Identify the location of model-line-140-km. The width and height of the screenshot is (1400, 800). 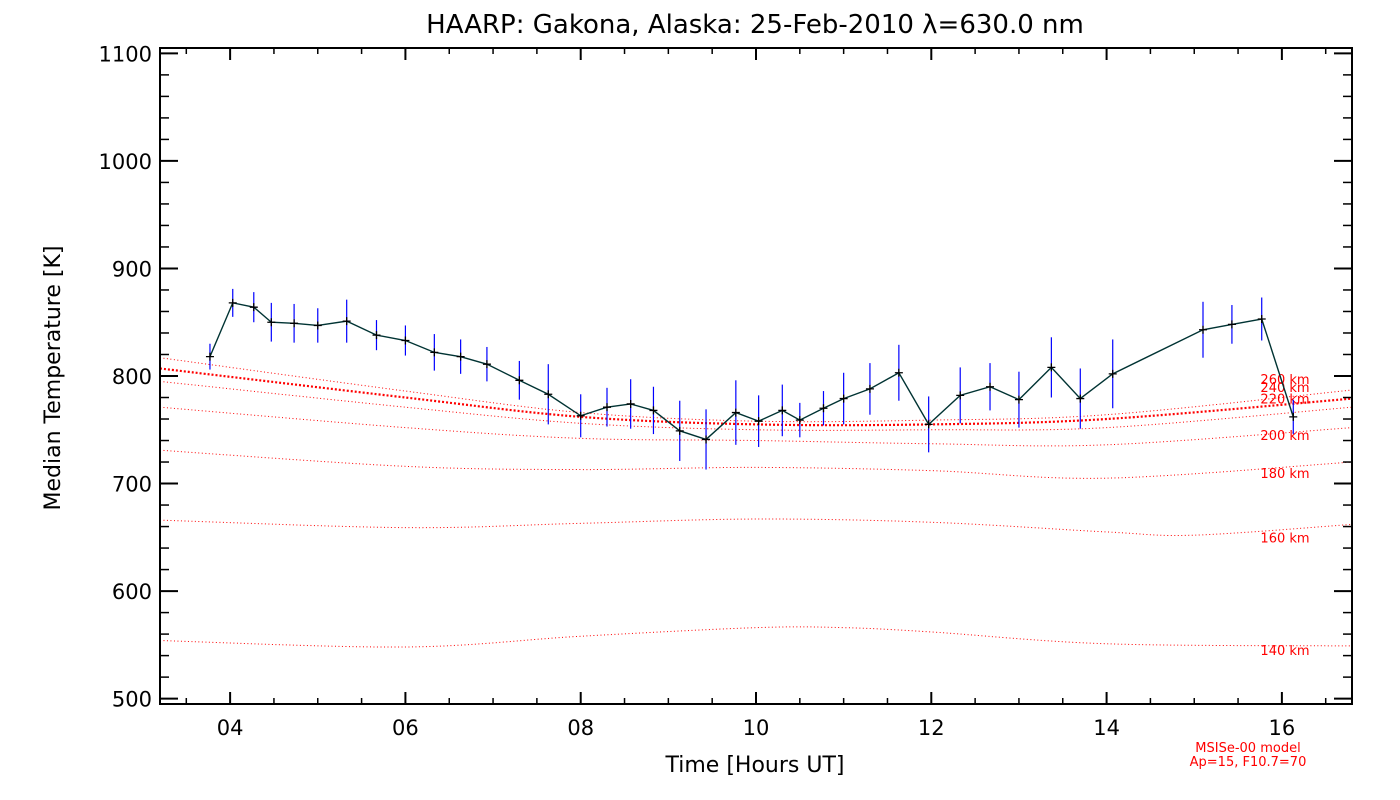
(756, 637).